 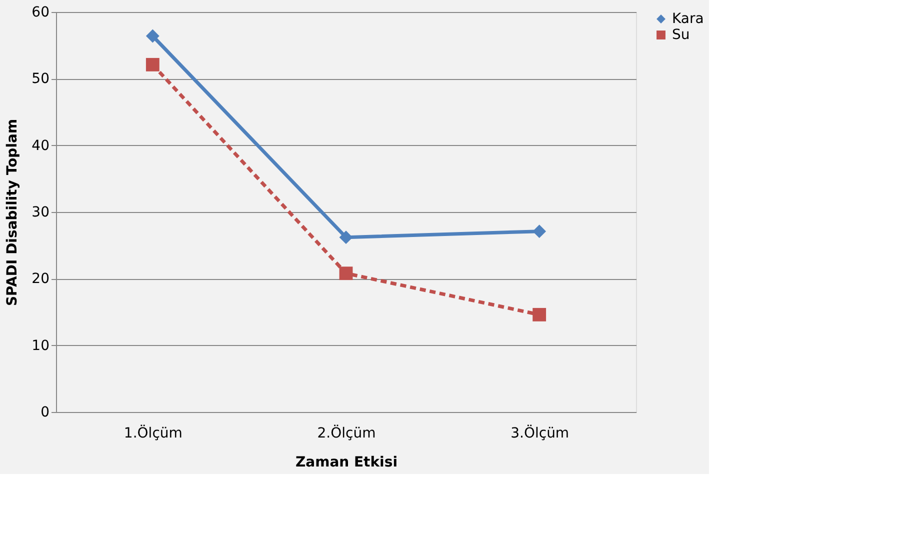 What do you see at coordinates (41, 212) in the screenshot?
I see `y-tick-label: 30` at bounding box center [41, 212].